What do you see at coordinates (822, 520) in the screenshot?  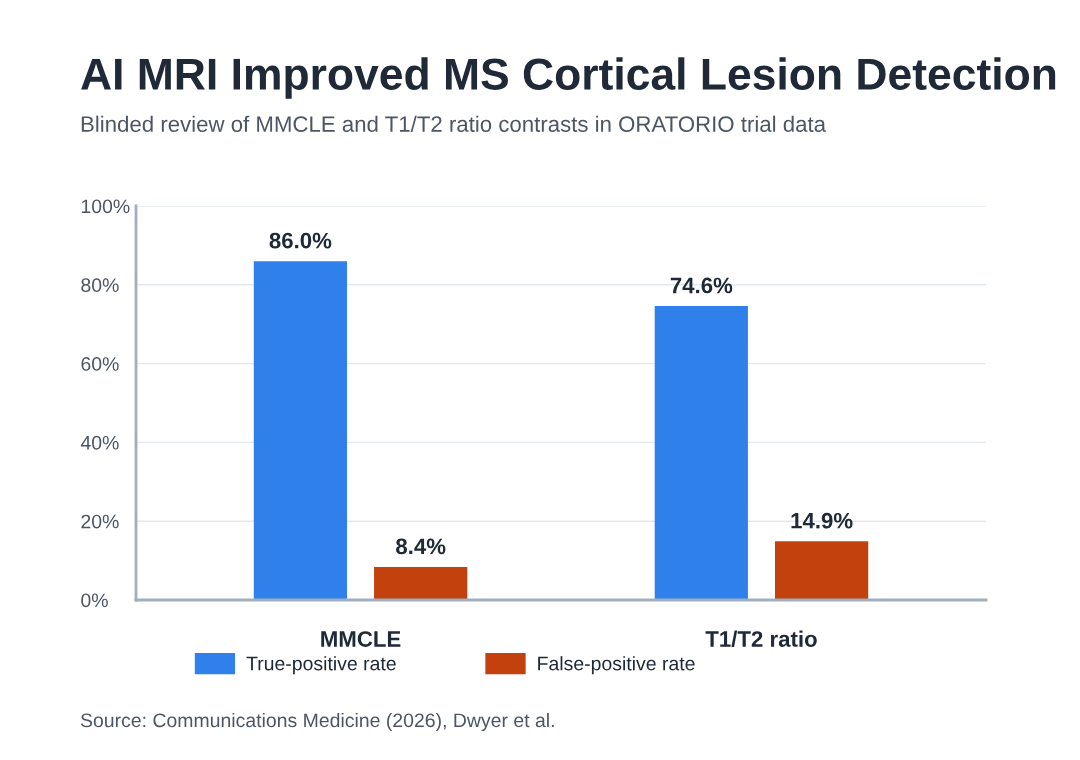 I see `data-label: 14.9%` at bounding box center [822, 520].